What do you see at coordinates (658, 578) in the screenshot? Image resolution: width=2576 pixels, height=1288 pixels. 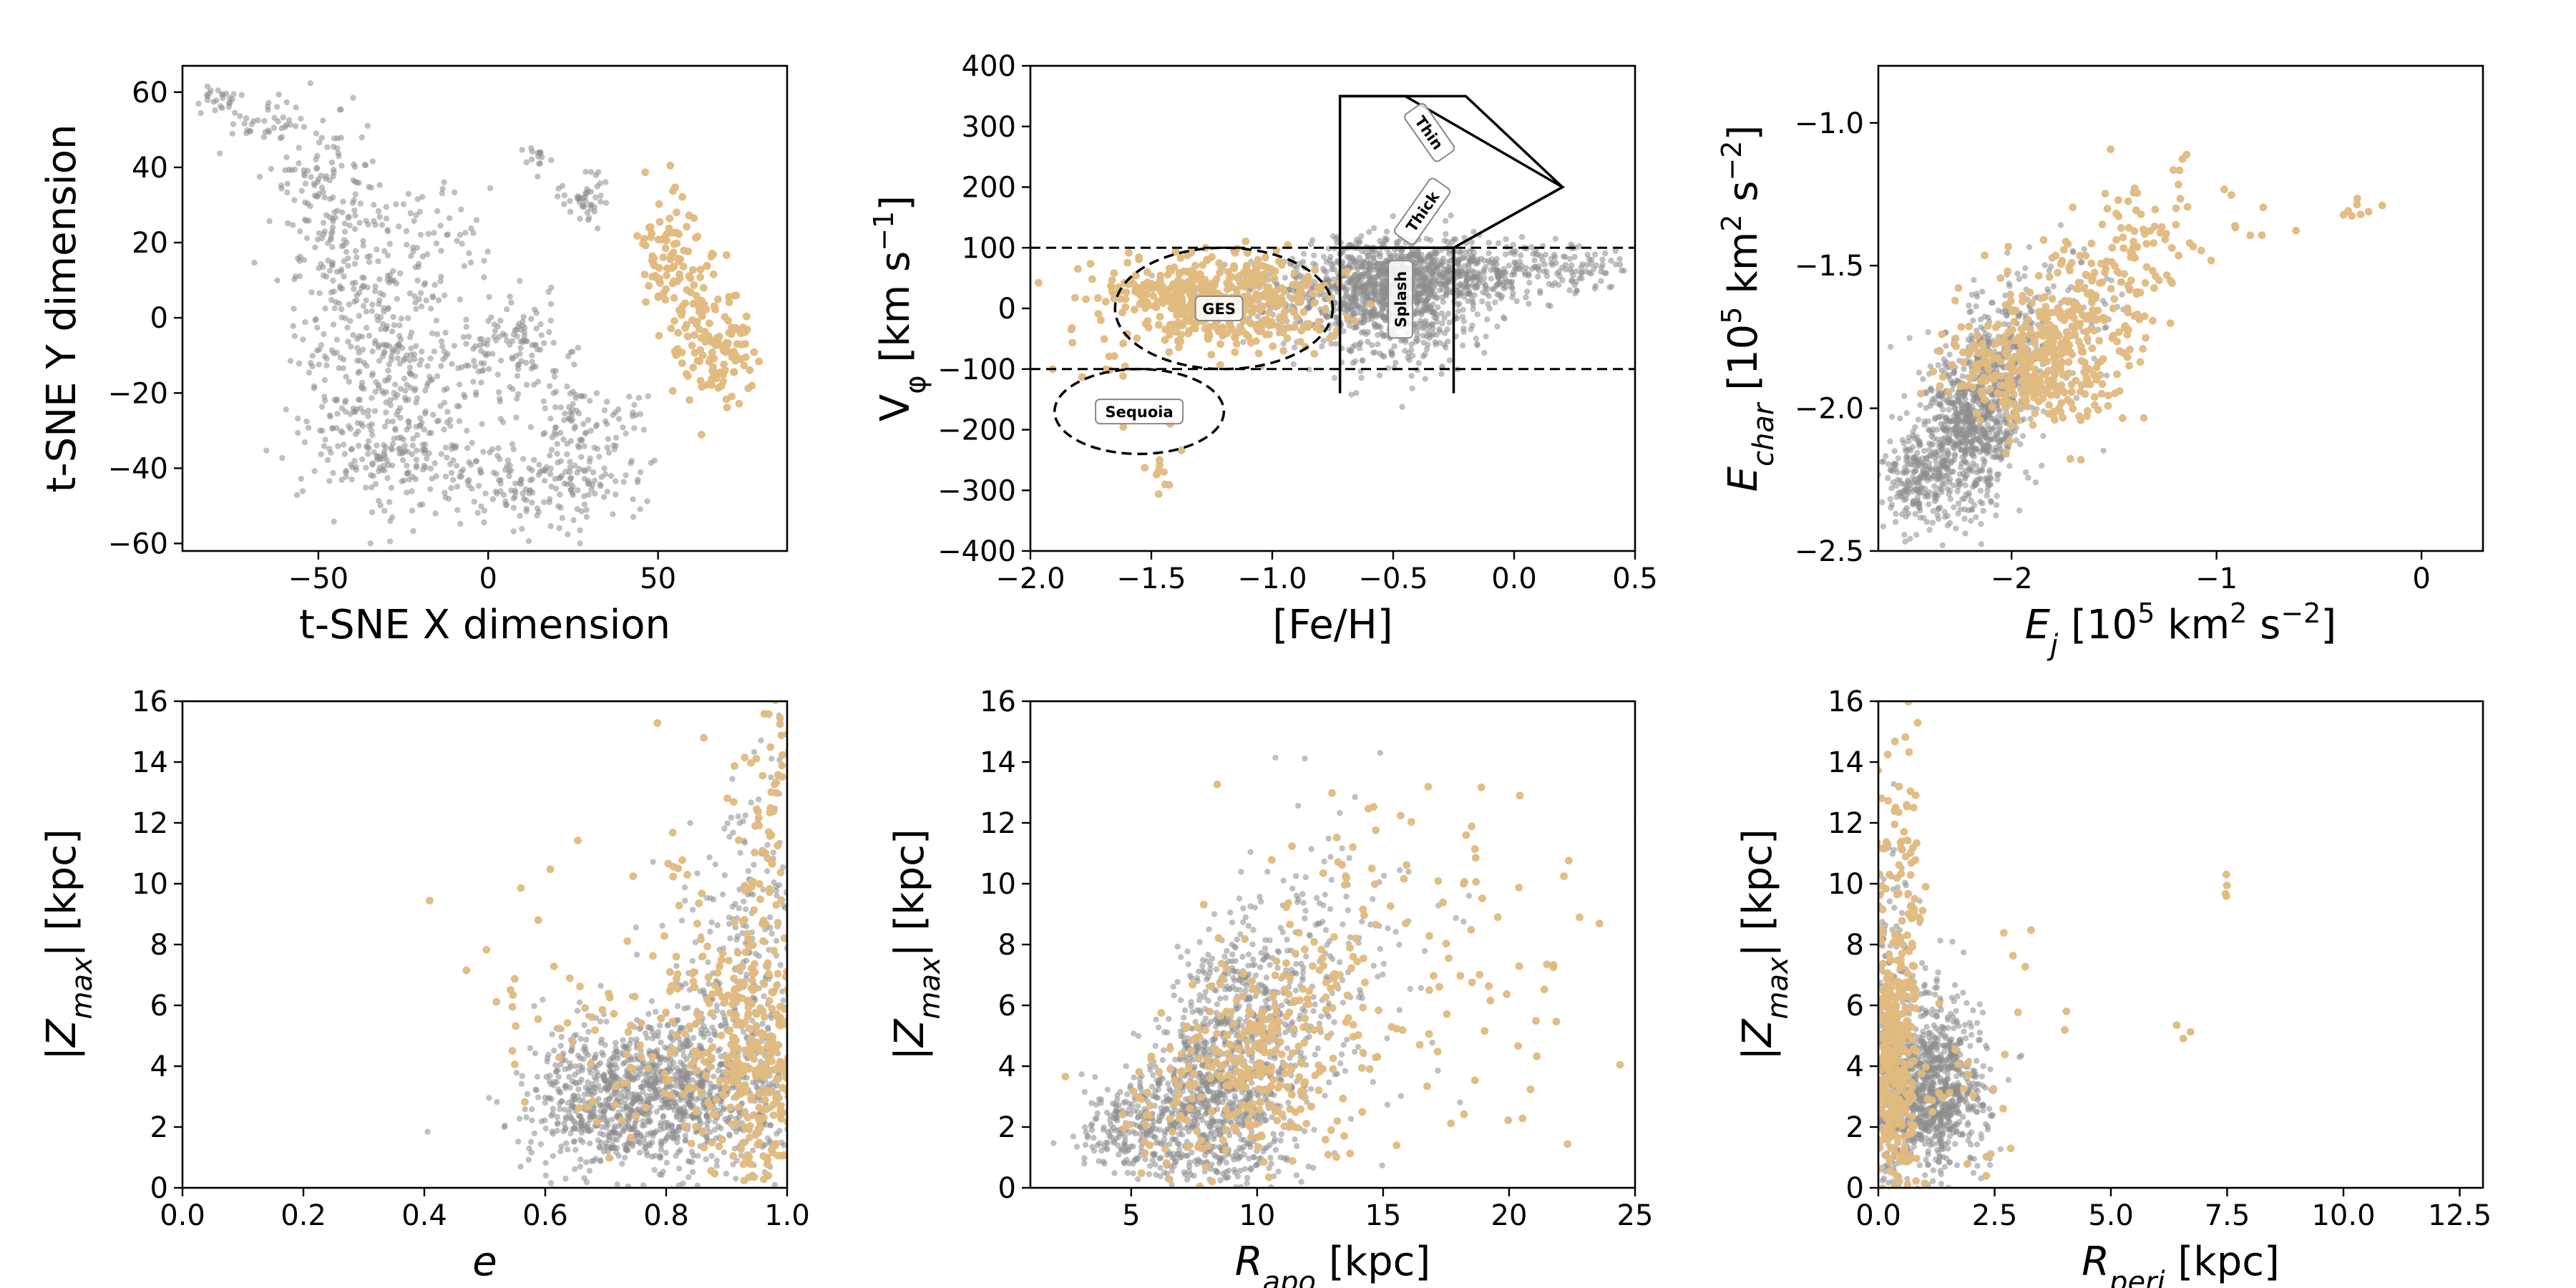 I see `xtick-label: 50` at bounding box center [658, 578].